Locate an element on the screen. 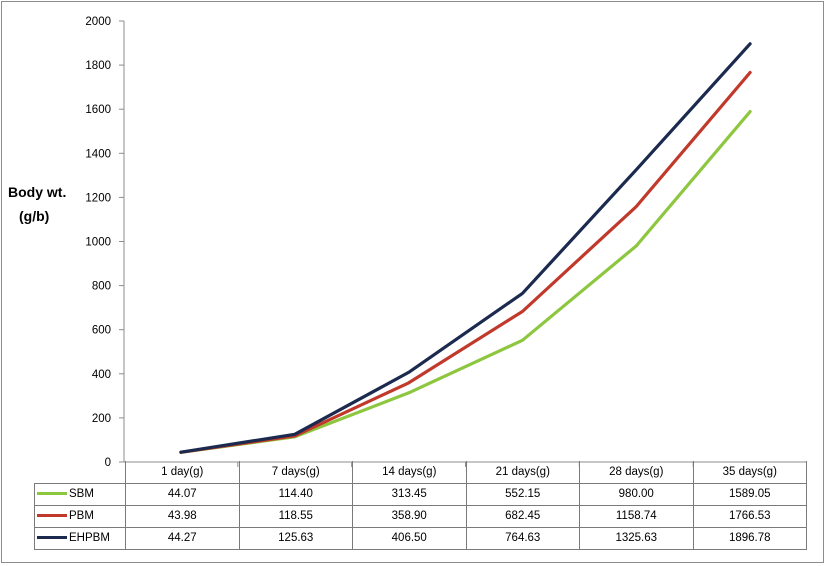  legend-label: SBM is located at coordinates (81, 494).